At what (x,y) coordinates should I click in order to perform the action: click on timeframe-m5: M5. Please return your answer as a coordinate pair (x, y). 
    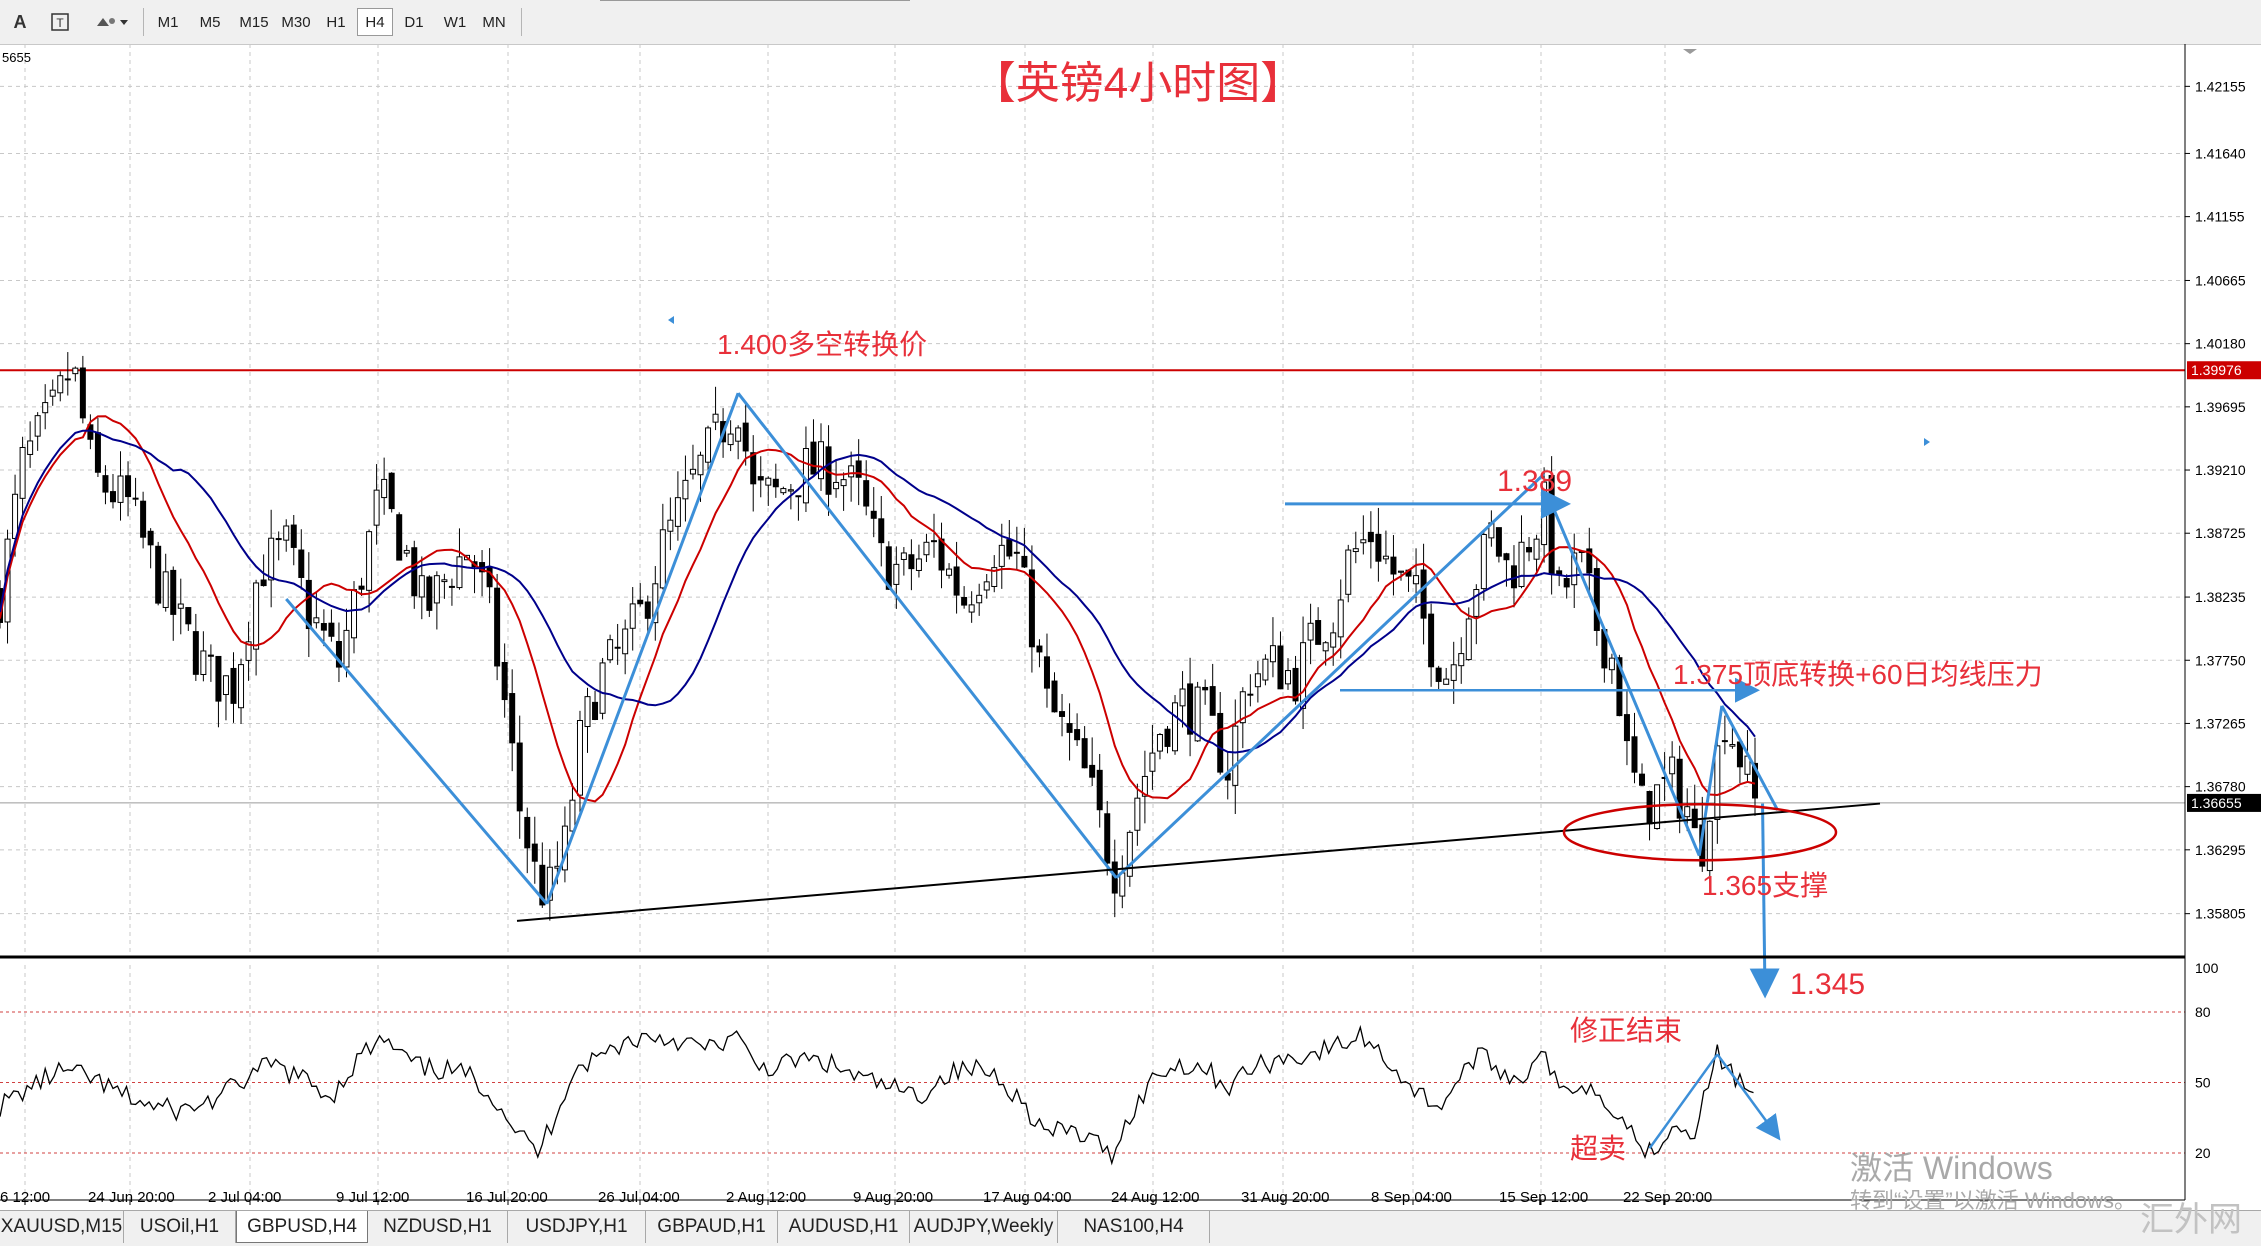
    Looking at the image, I should click on (210, 22).